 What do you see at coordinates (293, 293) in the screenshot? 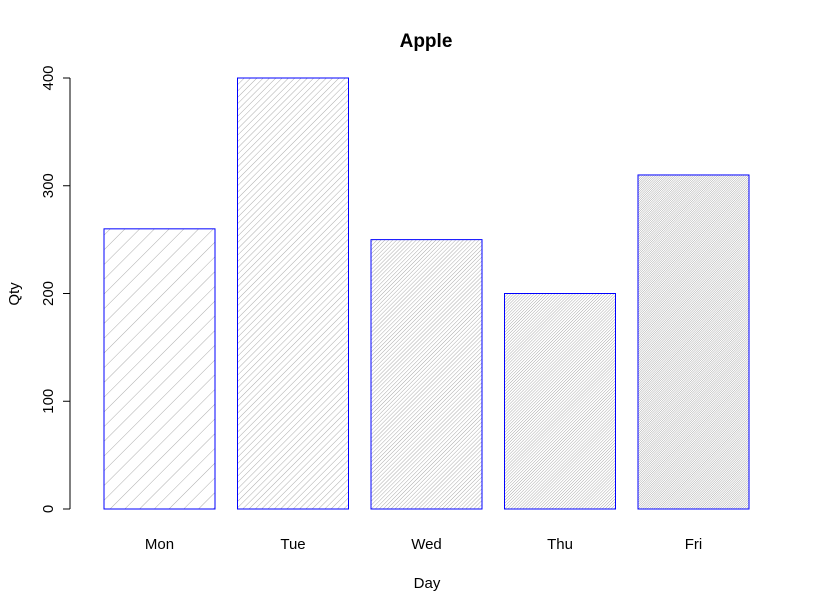
I see `bar-tue` at bounding box center [293, 293].